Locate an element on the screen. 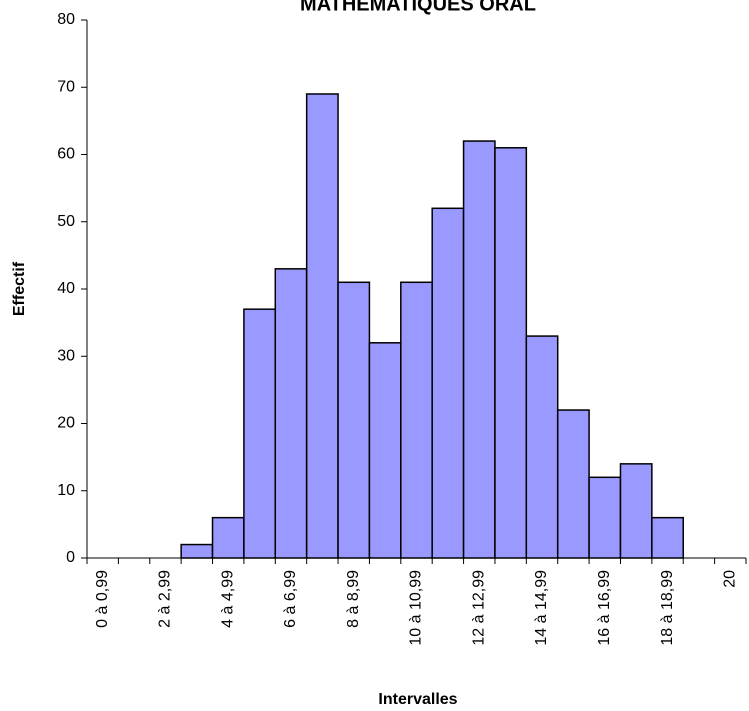 The width and height of the screenshot is (749, 711). x-tick-label: 4 à 4,99 is located at coordinates (227, 599).